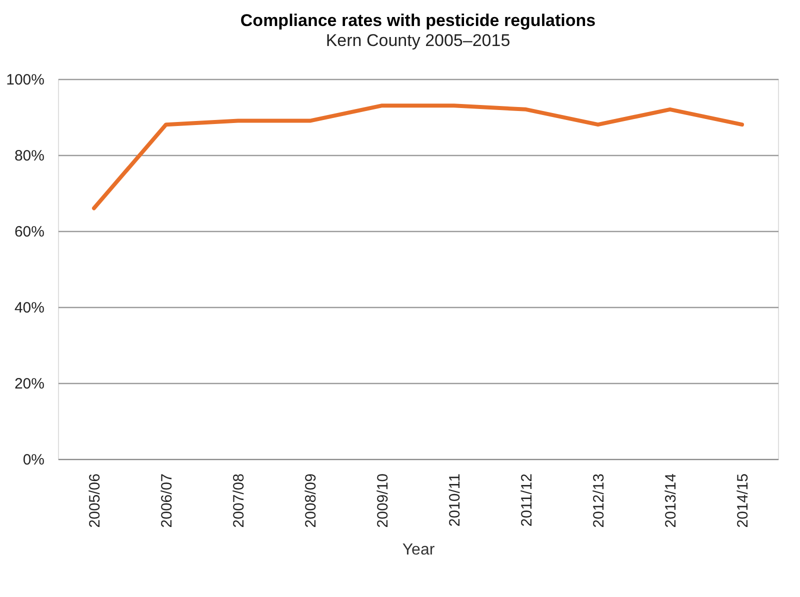 The height and width of the screenshot is (597, 800). I want to click on x-tick-label: 2012/13, so click(599, 501).